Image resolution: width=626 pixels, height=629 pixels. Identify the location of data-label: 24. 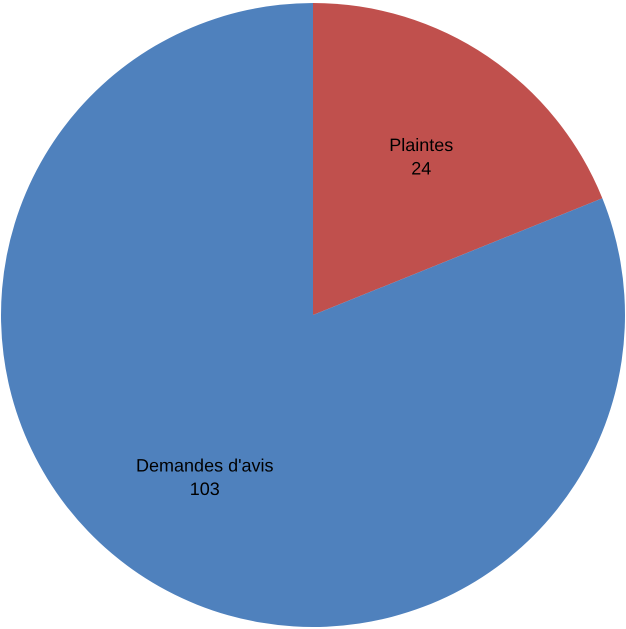
(421, 168).